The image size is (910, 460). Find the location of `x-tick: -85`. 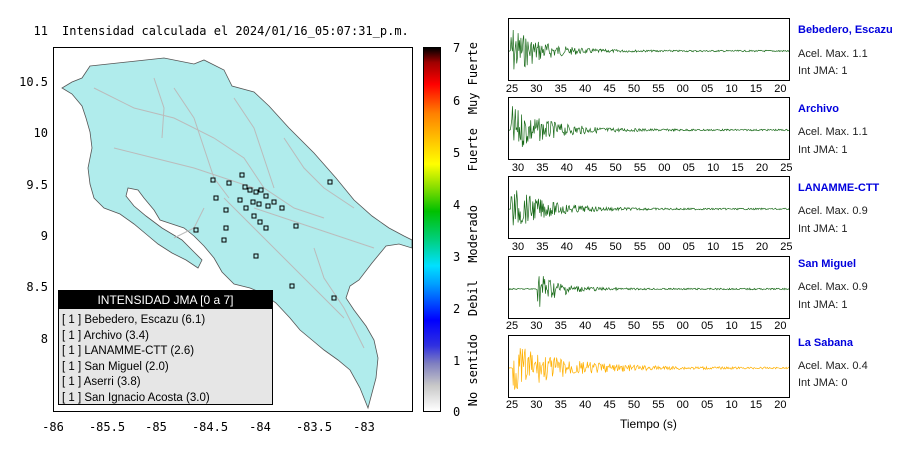

x-tick: -85 is located at coordinates (156, 427).